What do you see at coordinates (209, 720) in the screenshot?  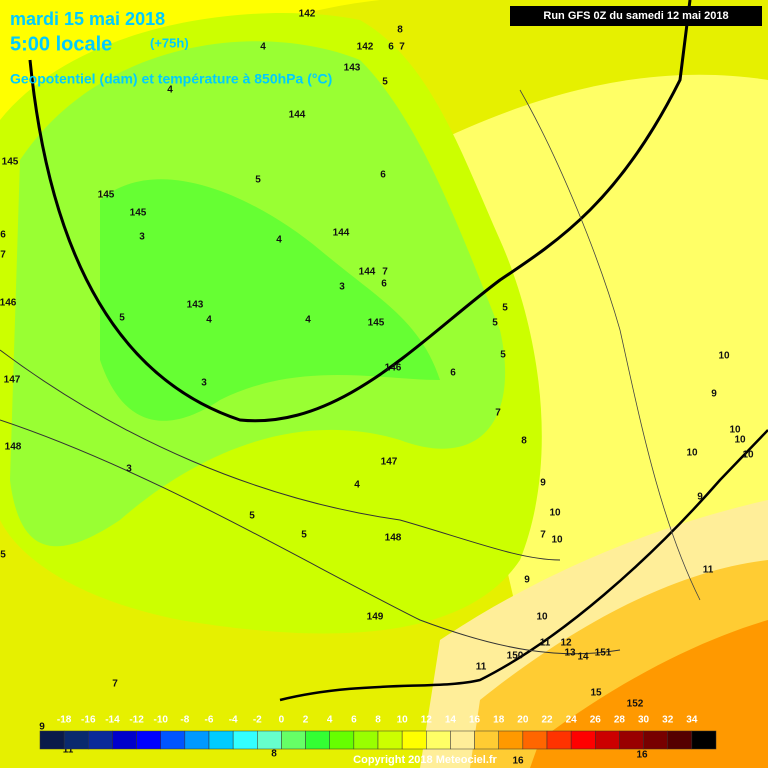 I see `scale-label: -6` at bounding box center [209, 720].